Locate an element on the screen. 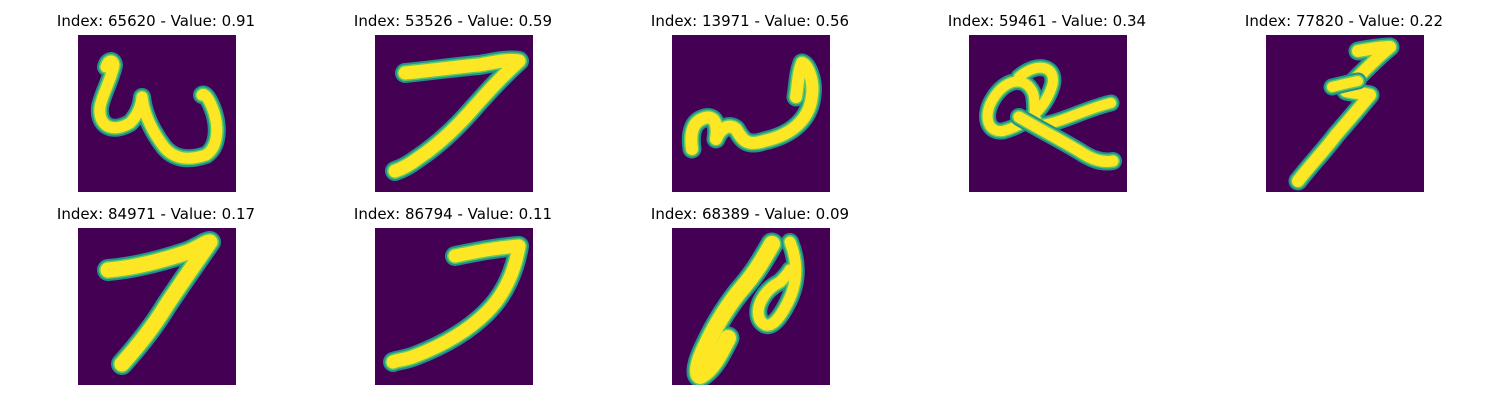 The height and width of the screenshot is (400, 1500). image-panel-68389: Index: 68389 - Value: 0.09 is located at coordinates (750, 295).